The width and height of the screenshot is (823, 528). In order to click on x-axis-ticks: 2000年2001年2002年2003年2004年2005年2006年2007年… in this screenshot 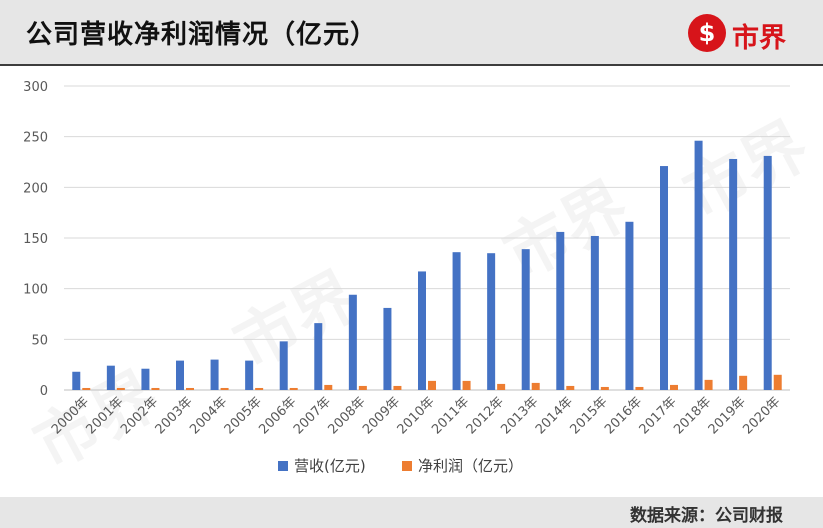, I will do `click(416, 415)`.